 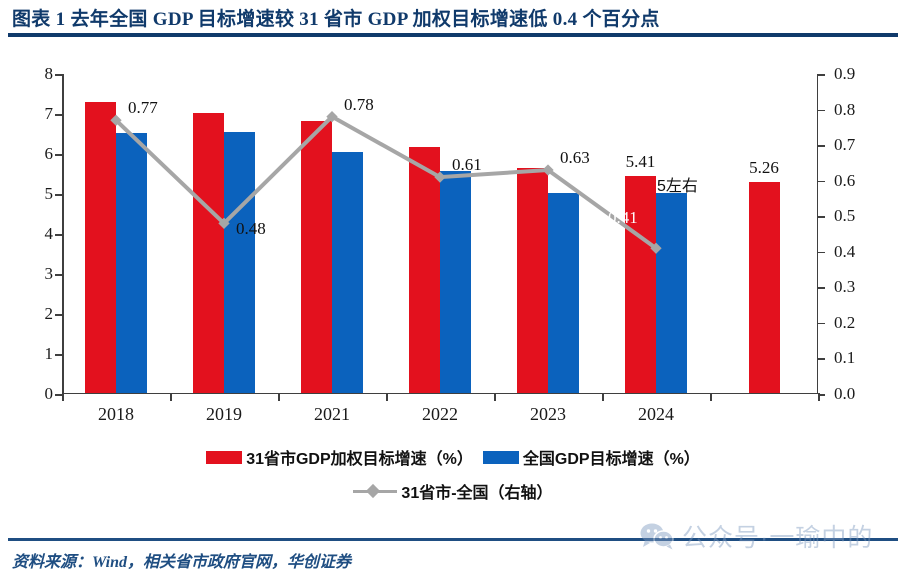 I want to click on y-axis-right, so click(x=817, y=234).